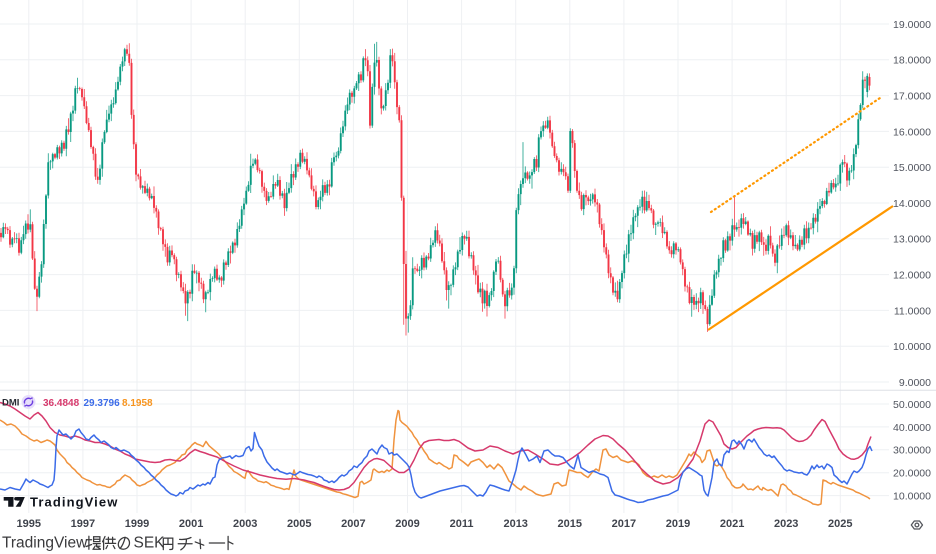  What do you see at coordinates (353, 524) in the screenshot?
I see `svg-text: 2007` at bounding box center [353, 524].